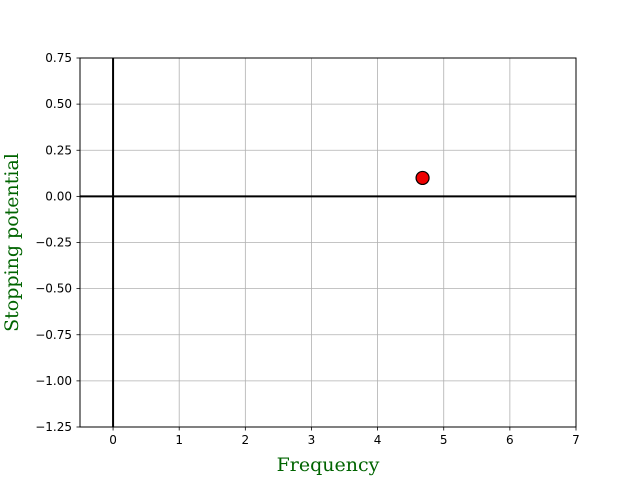 The image size is (640, 480). I want to click on y-tick-label: 0.25, so click(58, 150).